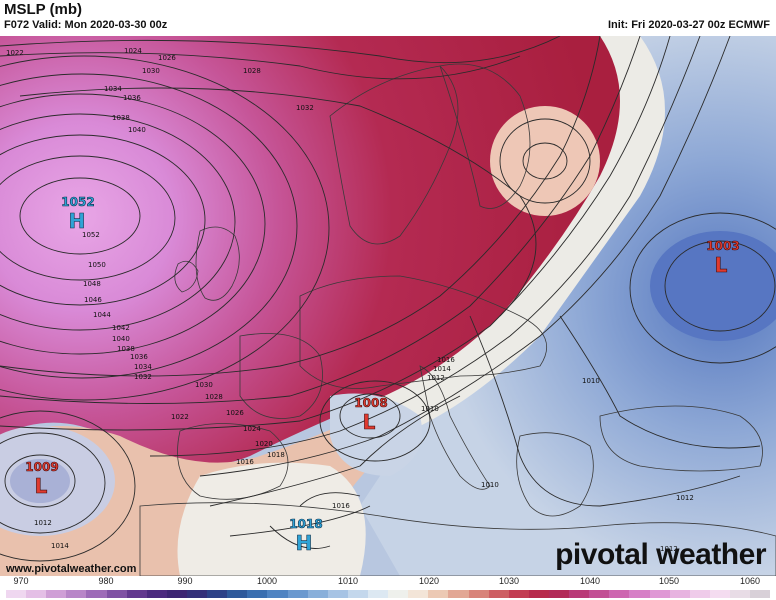 This screenshot has width=776, height=600. Describe the element at coordinates (305, 524) in the screenshot. I see `center-value: 1018` at that location.